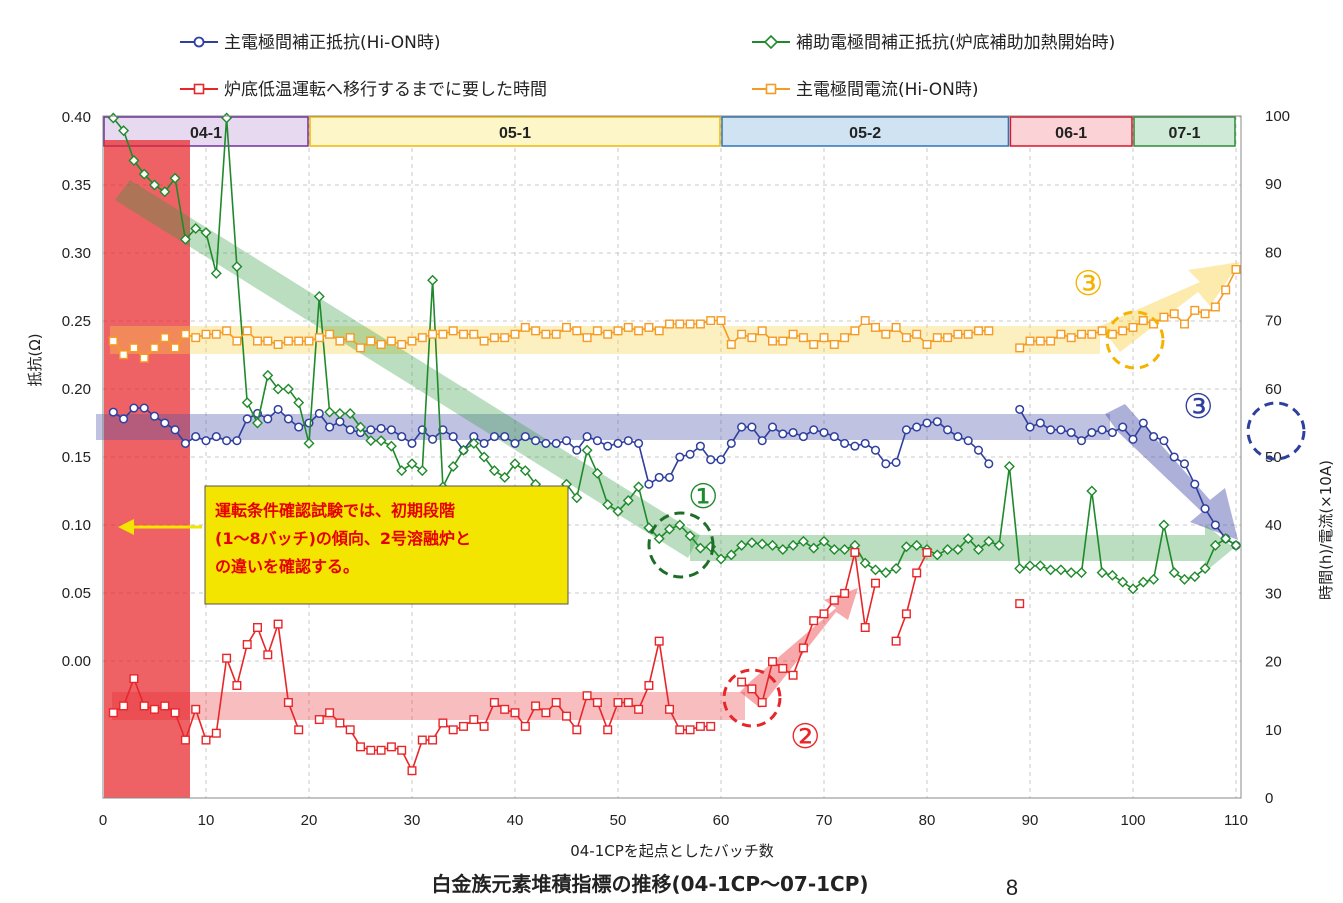  What do you see at coordinates (1198, 407) in the screenshot?
I see `marker-3-blue: ③` at bounding box center [1198, 407].